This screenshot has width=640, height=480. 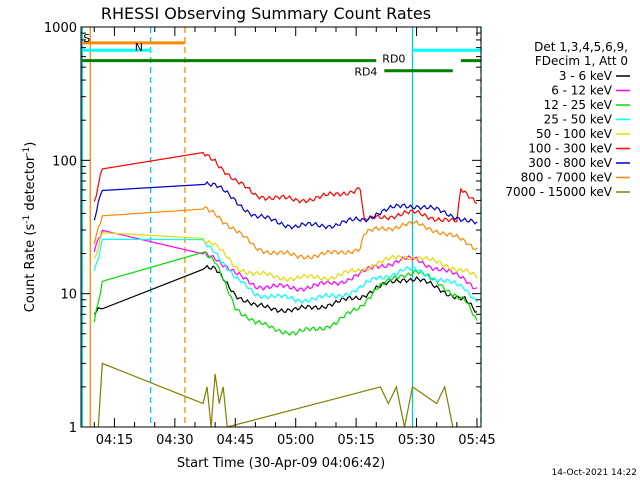 What do you see at coordinates (266, 13) in the screenshot?
I see `chart-title: RHESSI Observing Summary Count Rates` at bounding box center [266, 13].